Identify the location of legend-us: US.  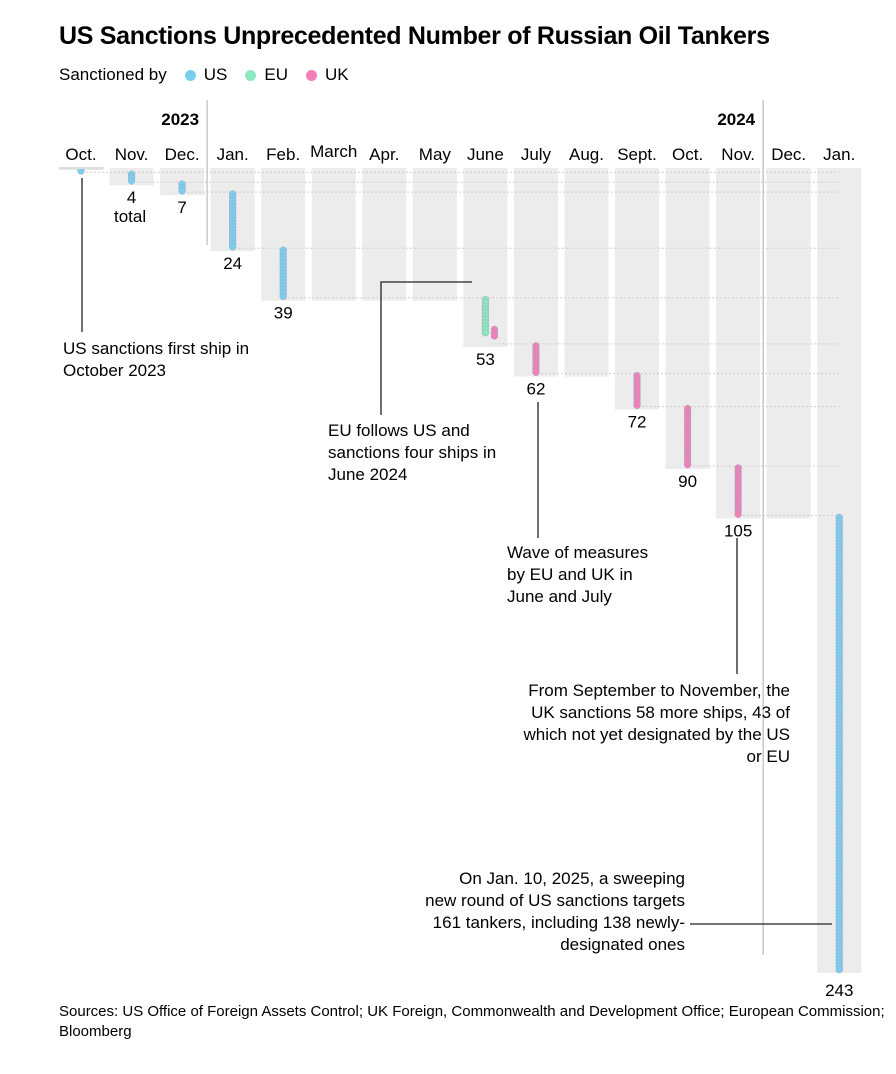
(215, 74).